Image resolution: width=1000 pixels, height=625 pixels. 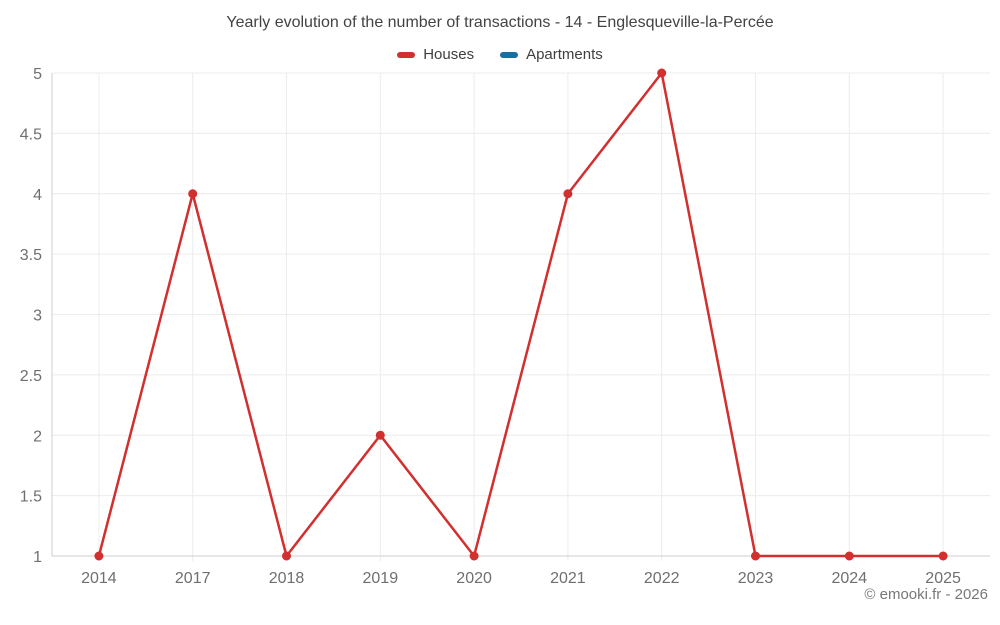 What do you see at coordinates (37, 557) in the screenshot?
I see `svg-text: 1` at bounding box center [37, 557].